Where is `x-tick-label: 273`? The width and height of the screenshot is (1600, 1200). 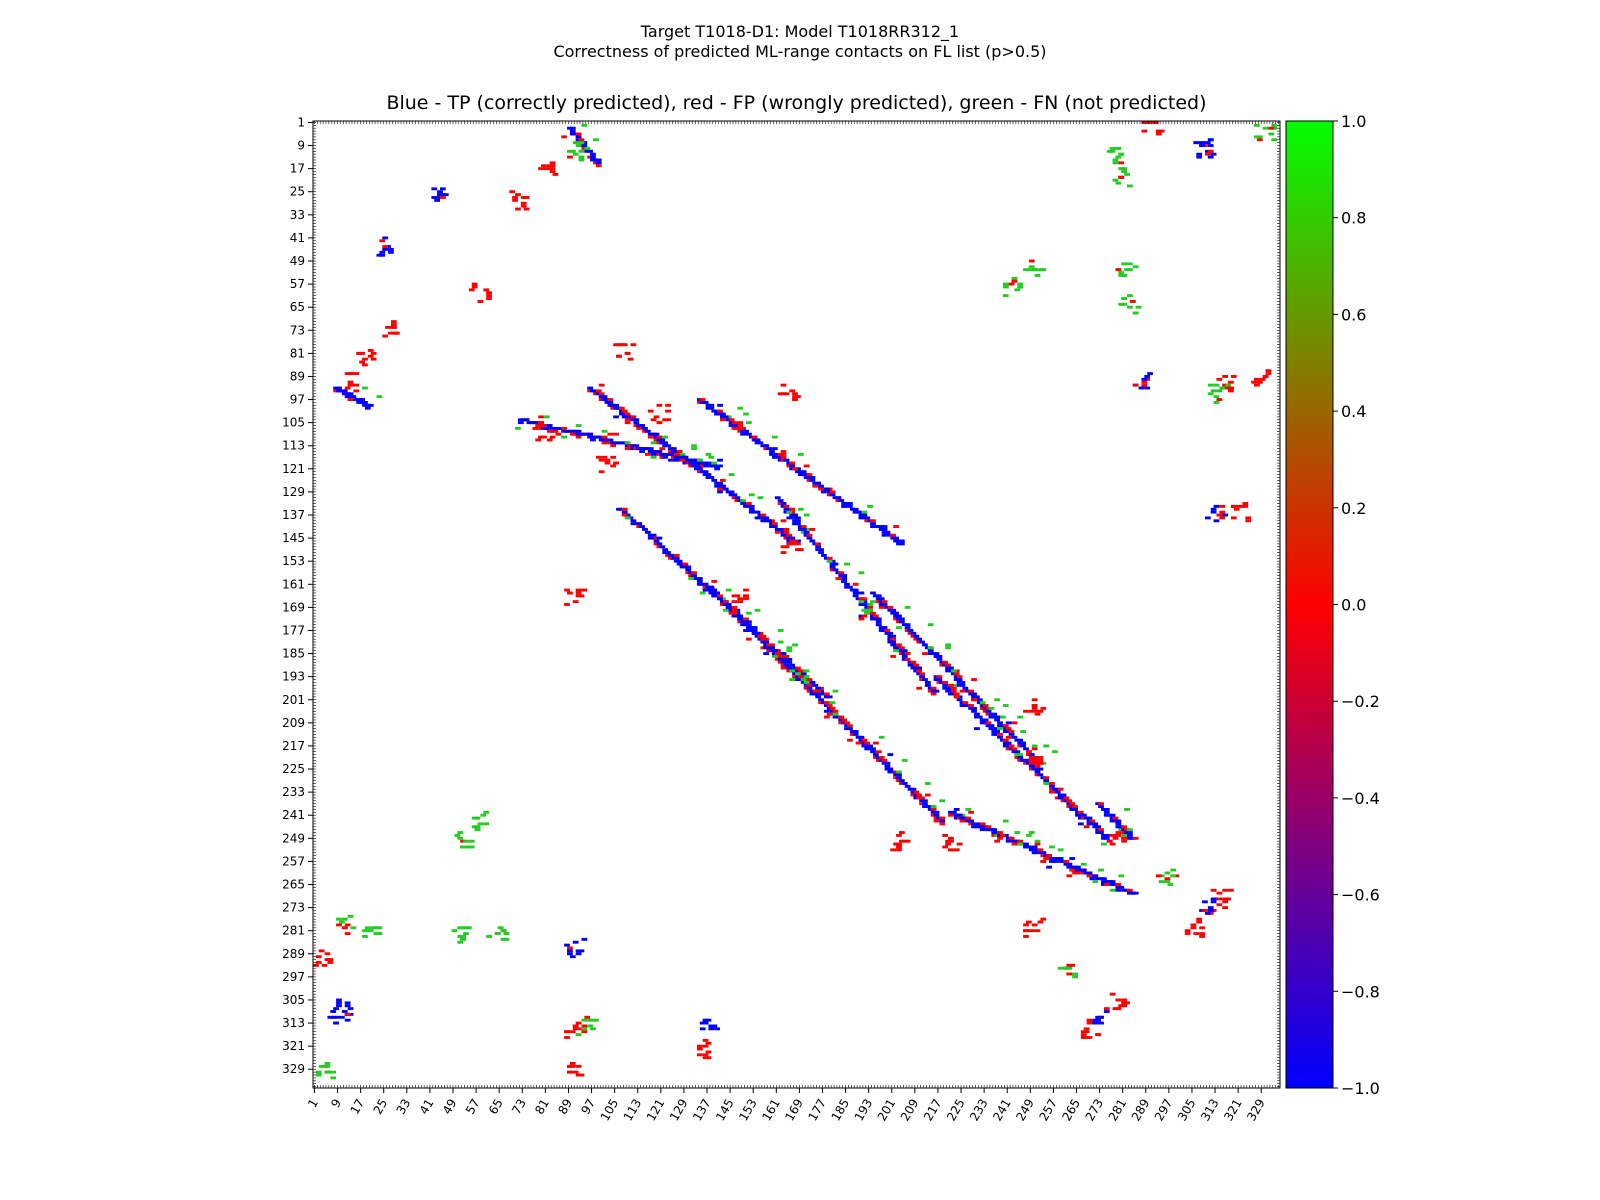
x-tick-label: 273 is located at coordinates (1095, 1110).